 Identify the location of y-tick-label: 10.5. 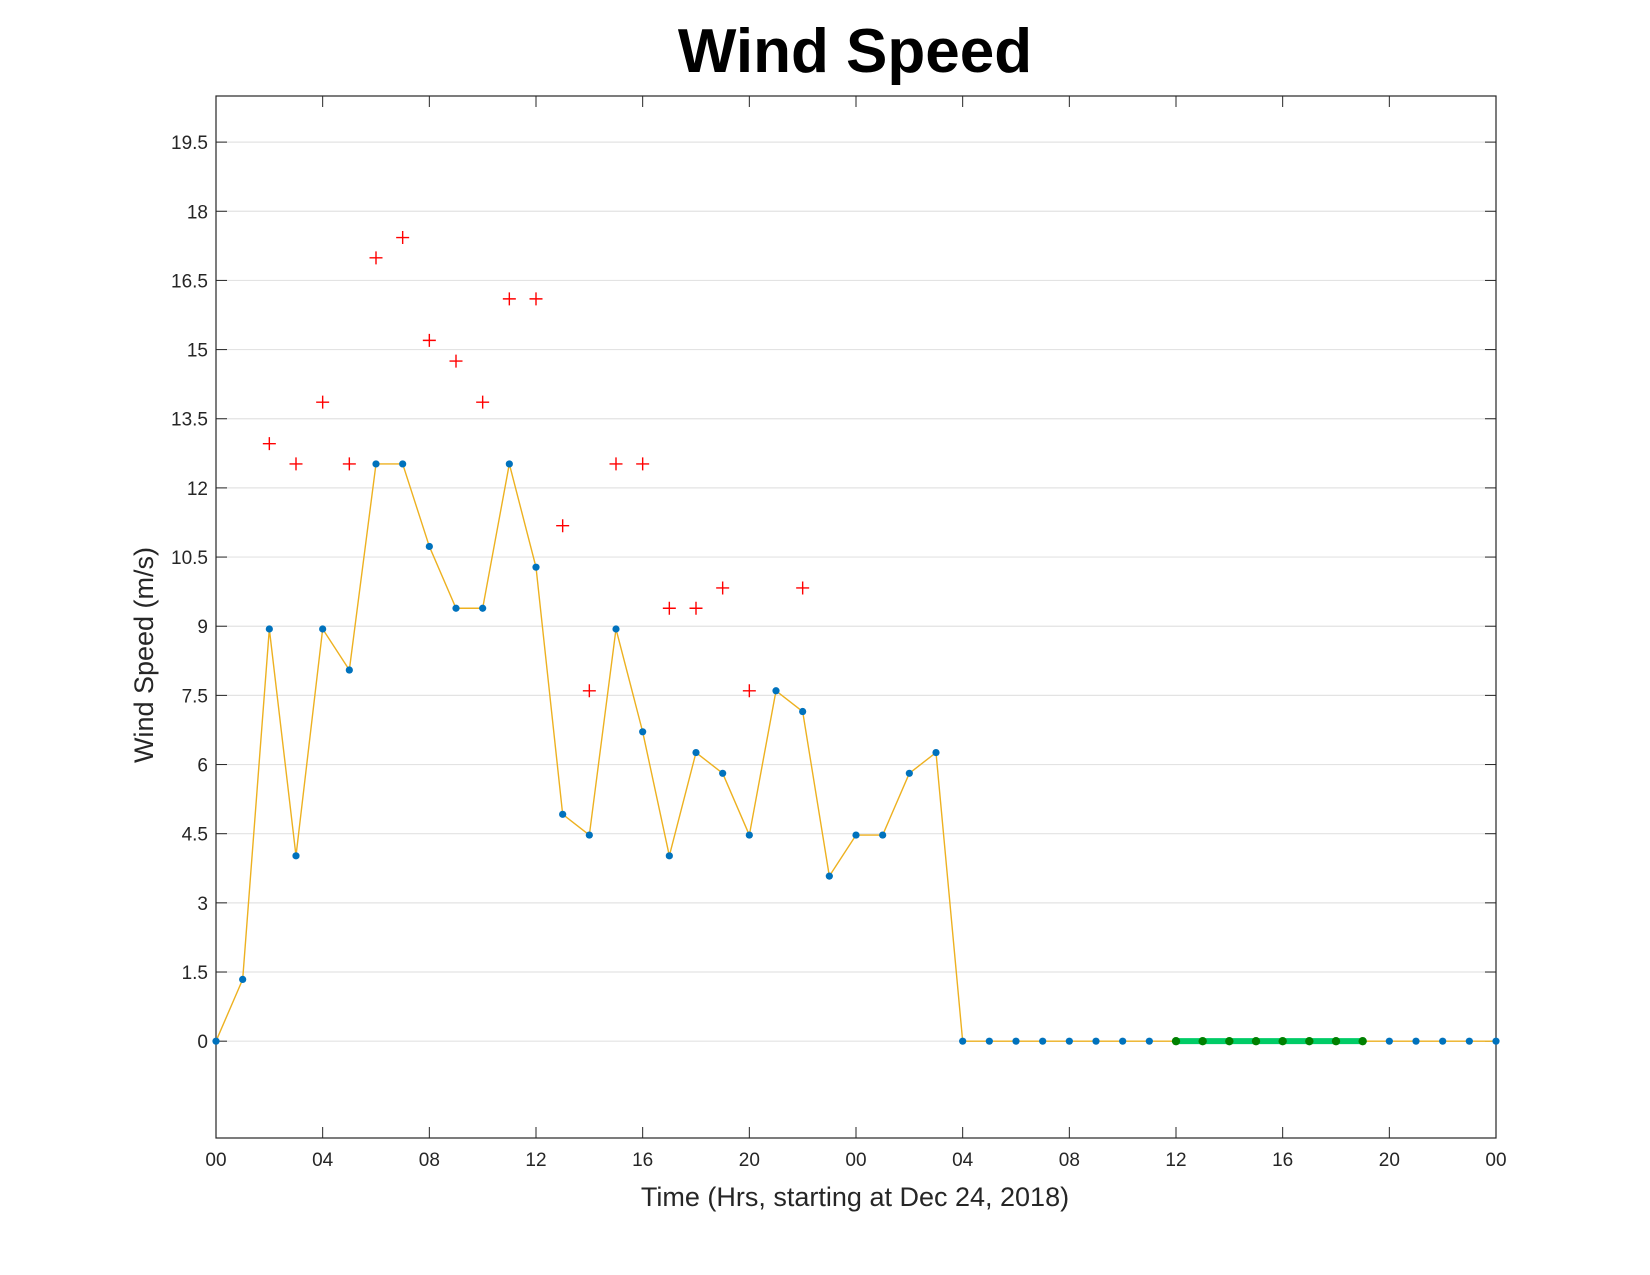
(189, 558).